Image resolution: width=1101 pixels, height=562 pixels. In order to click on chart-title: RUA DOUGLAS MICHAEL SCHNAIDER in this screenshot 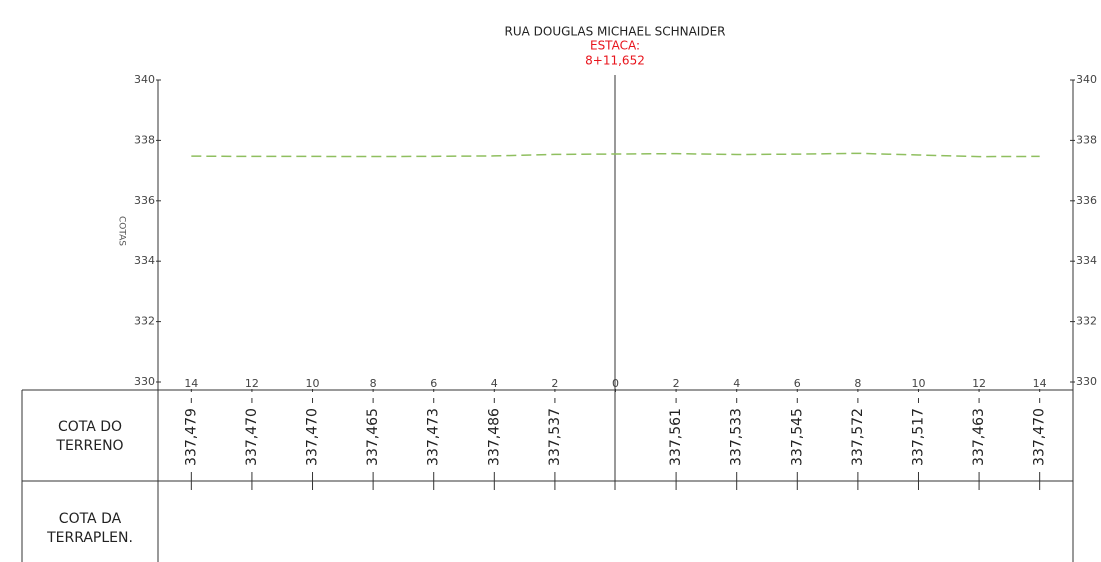, I will do `click(614, 32)`.